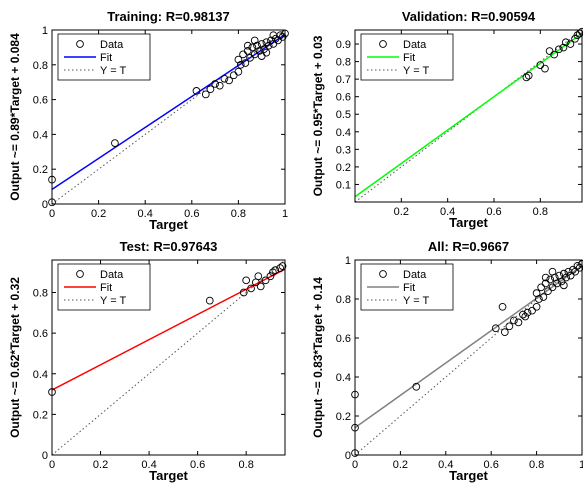 The height and width of the screenshot is (485, 583). What do you see at coordinates (343, 185) in the screenshot?
I see `y-tick-label: 0.1` at bounding box center [343, 185].